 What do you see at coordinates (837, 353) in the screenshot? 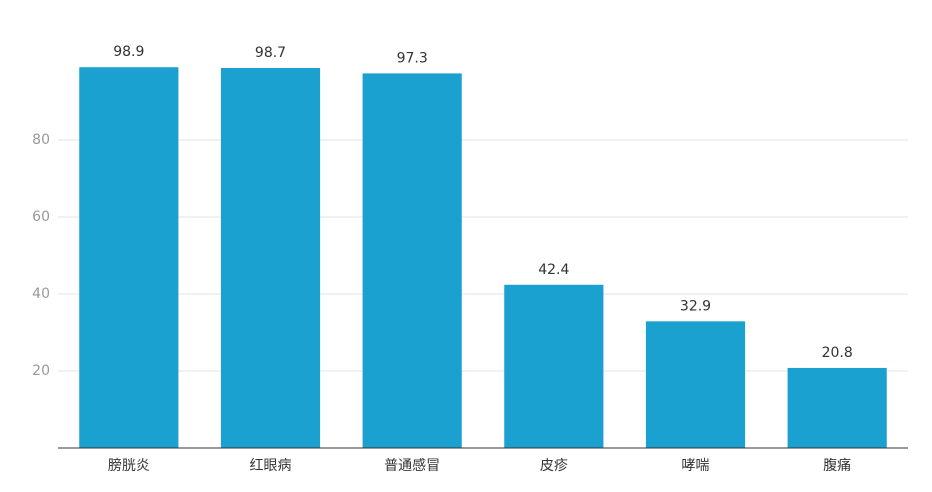
I see `value-label: 20.8` at bounding box center [837, 353].